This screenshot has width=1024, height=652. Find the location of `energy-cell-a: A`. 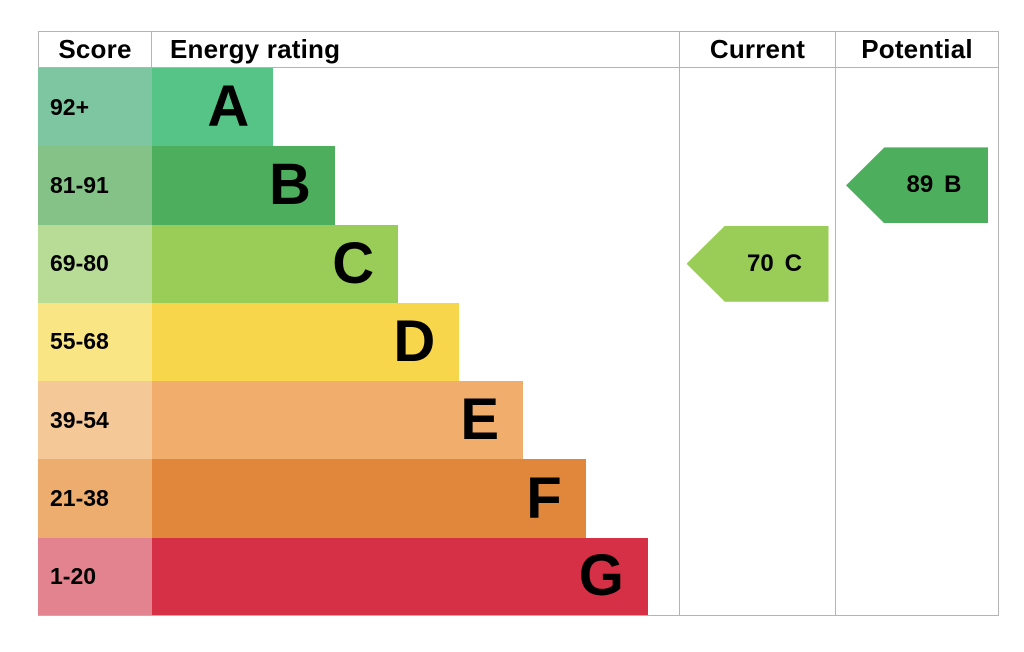

energy-cell-a: A is located at coordinates (415, 107).